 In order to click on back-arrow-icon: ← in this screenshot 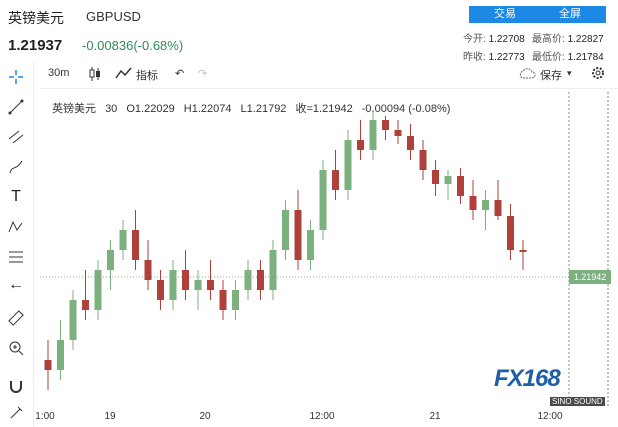, I will do `click(16, 284)`.